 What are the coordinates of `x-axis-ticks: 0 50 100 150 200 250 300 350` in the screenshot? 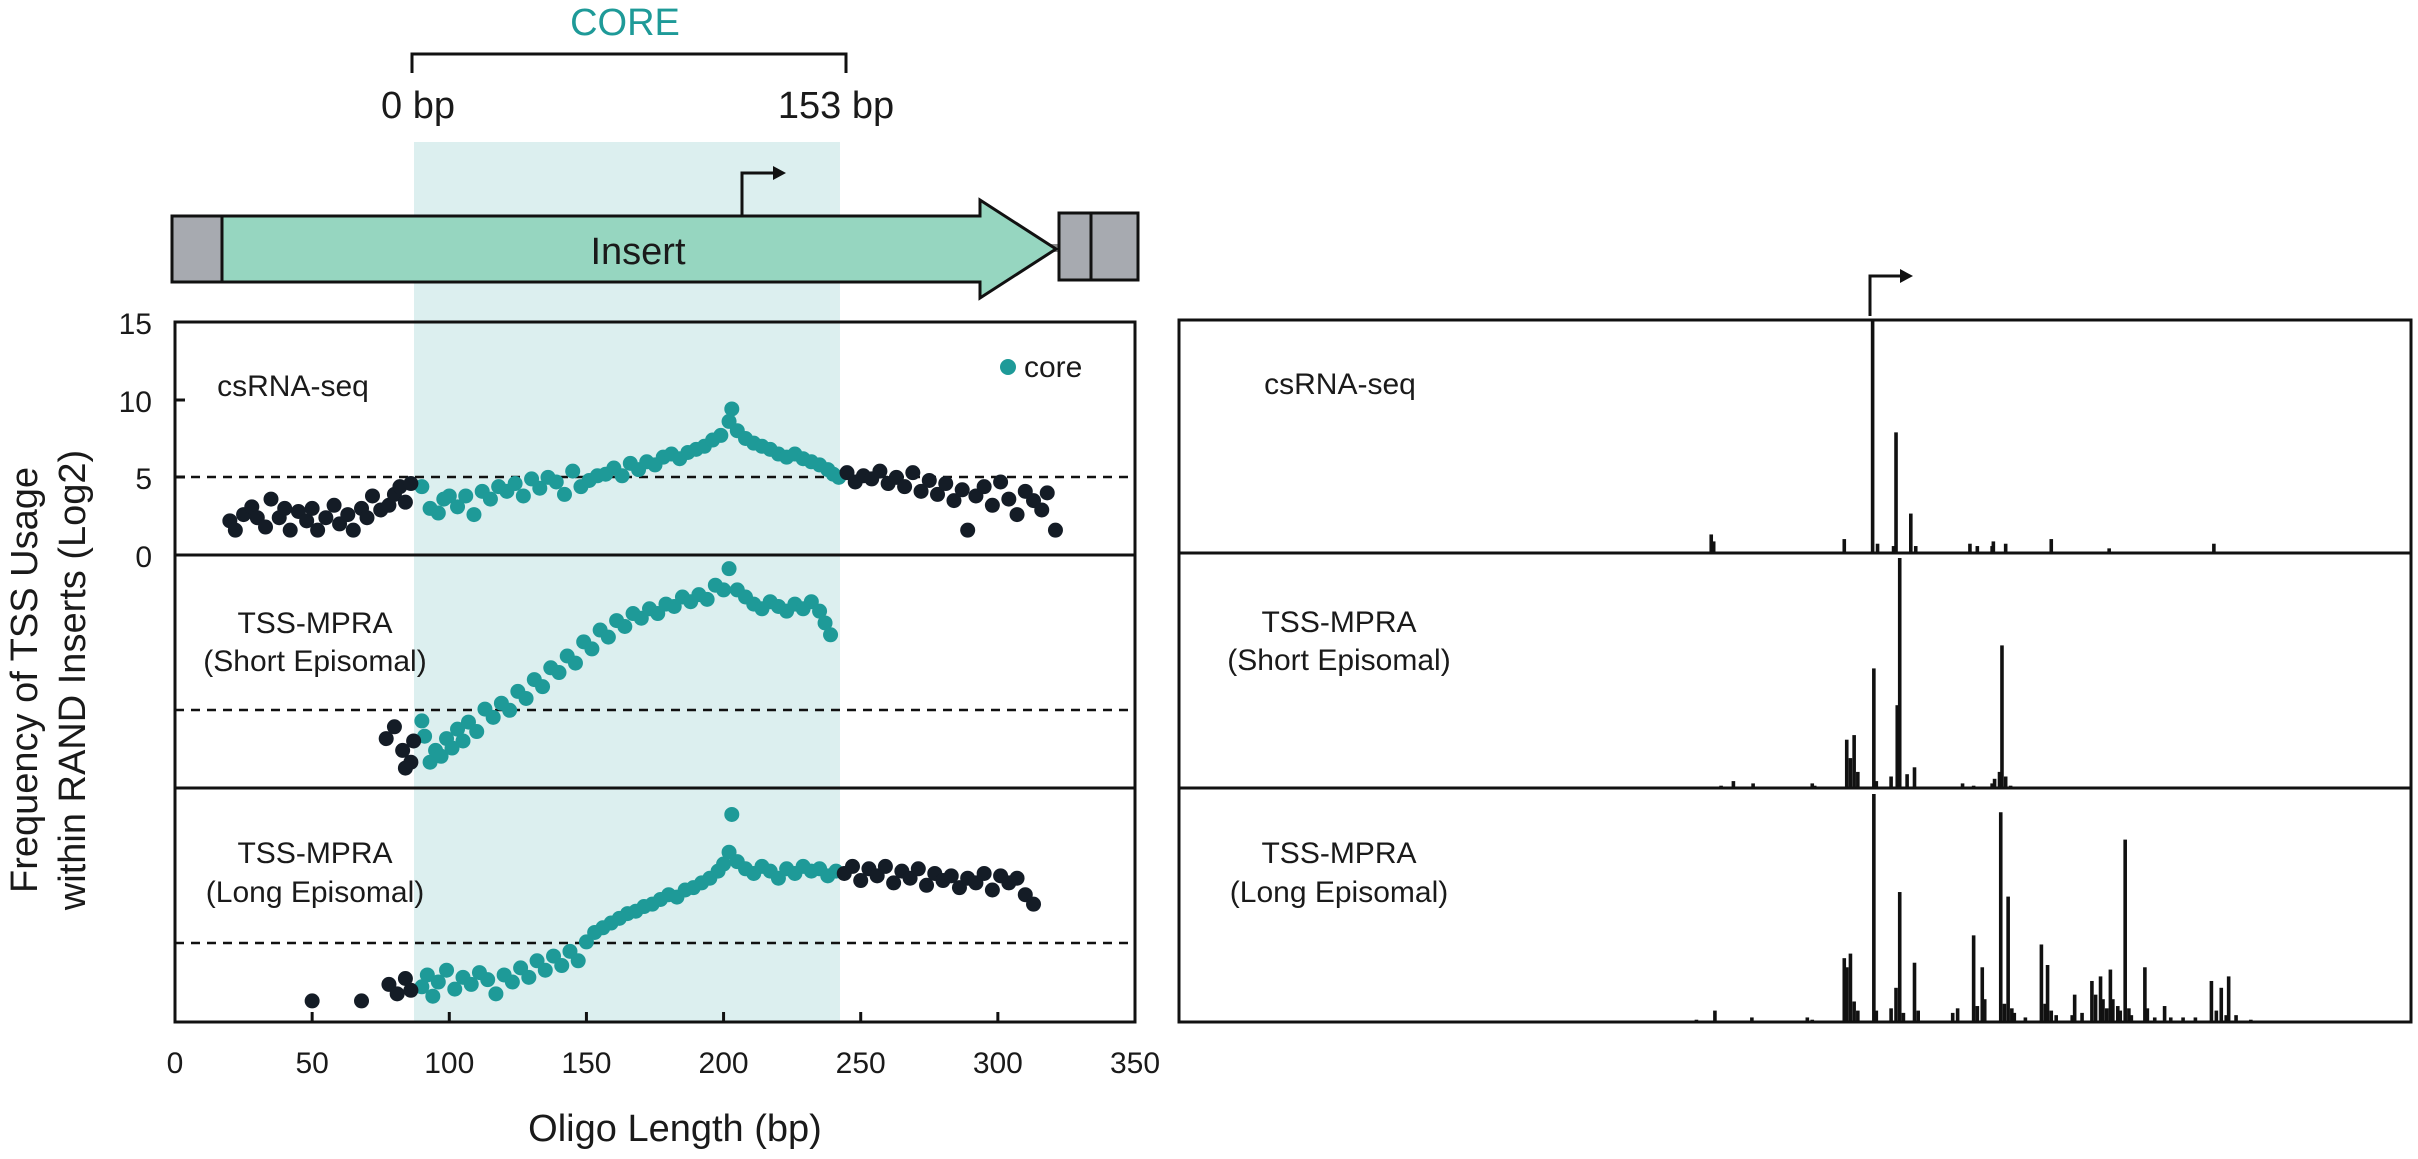 It's located at (663, 1046).